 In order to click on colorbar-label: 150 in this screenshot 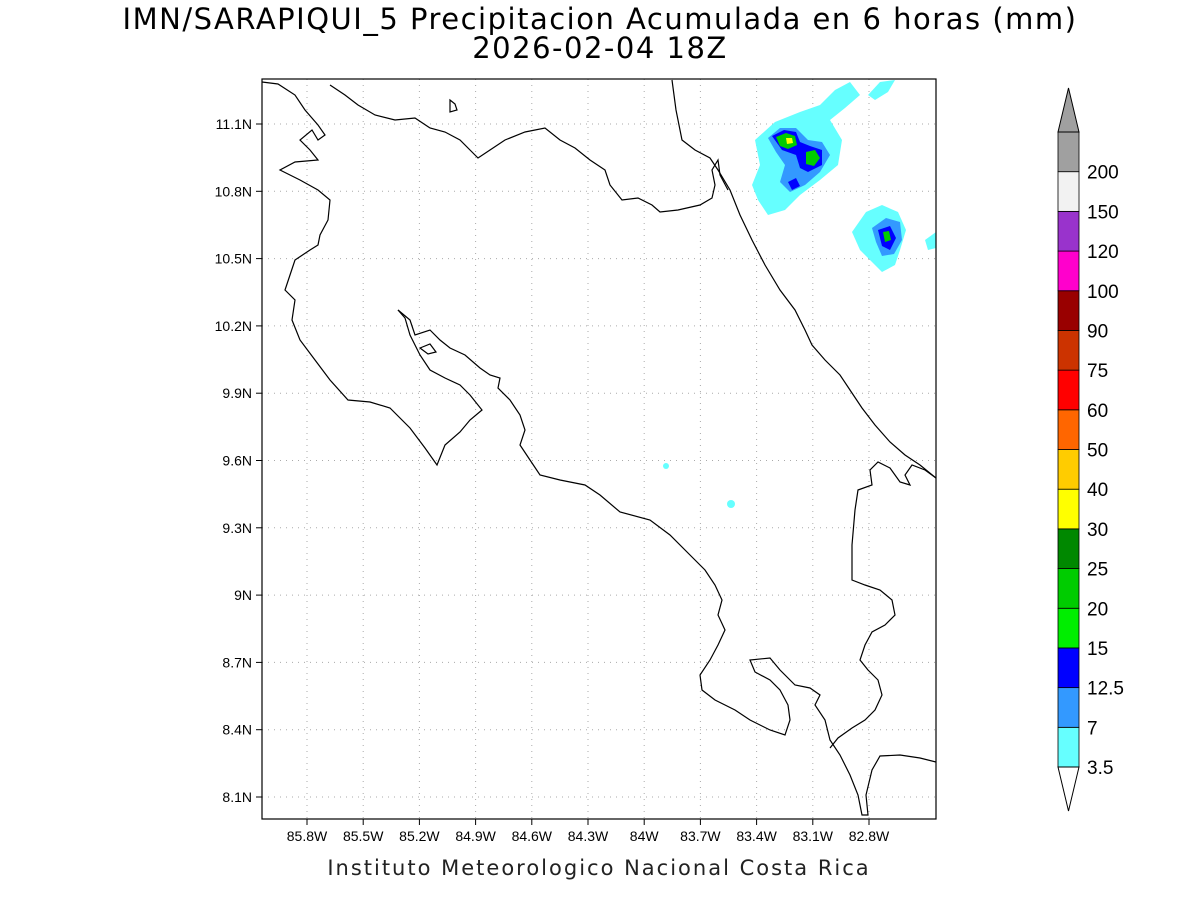, I will do `click(1103, 212)`.